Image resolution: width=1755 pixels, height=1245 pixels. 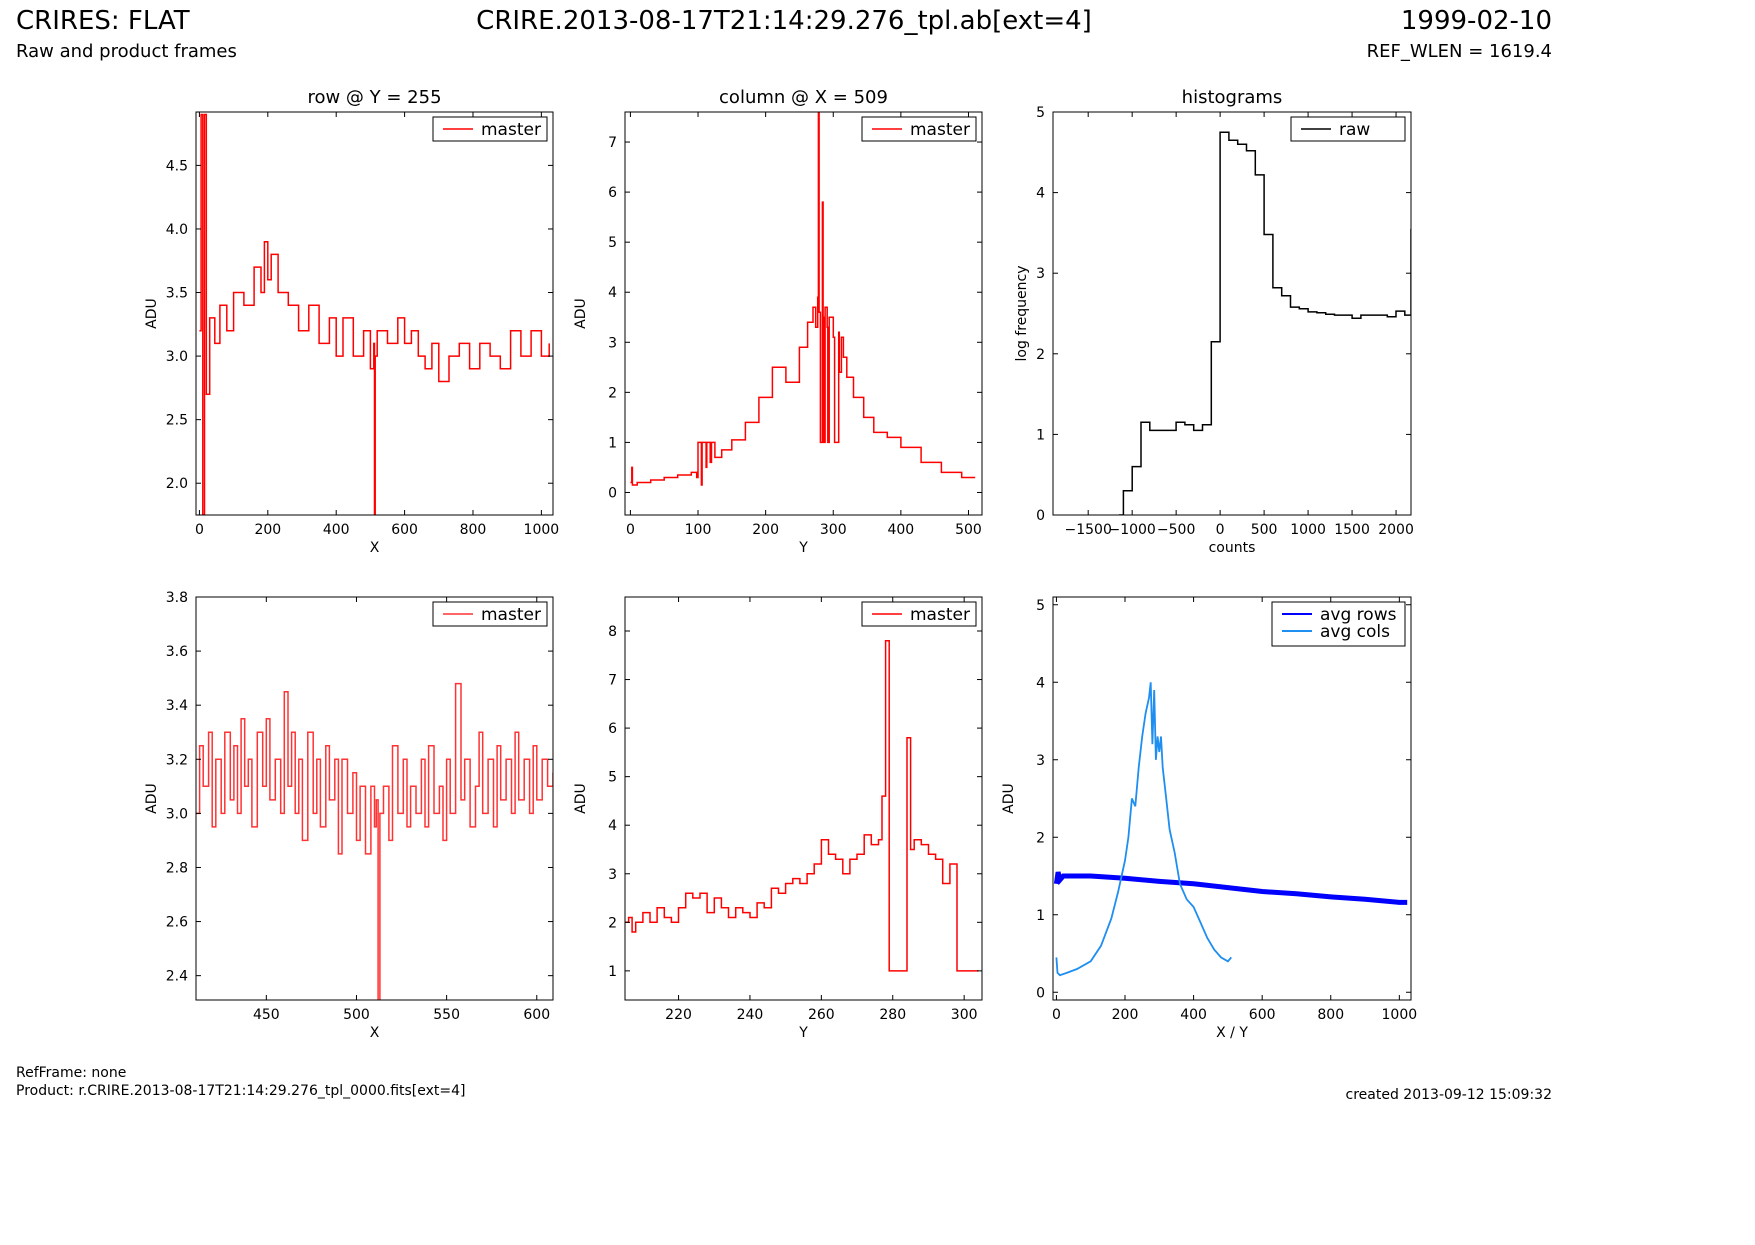 What do you see at coordinates (1143, 829) in the screenshot?
I see `series-line-avg-cols` at bounding box center [1143, 829].